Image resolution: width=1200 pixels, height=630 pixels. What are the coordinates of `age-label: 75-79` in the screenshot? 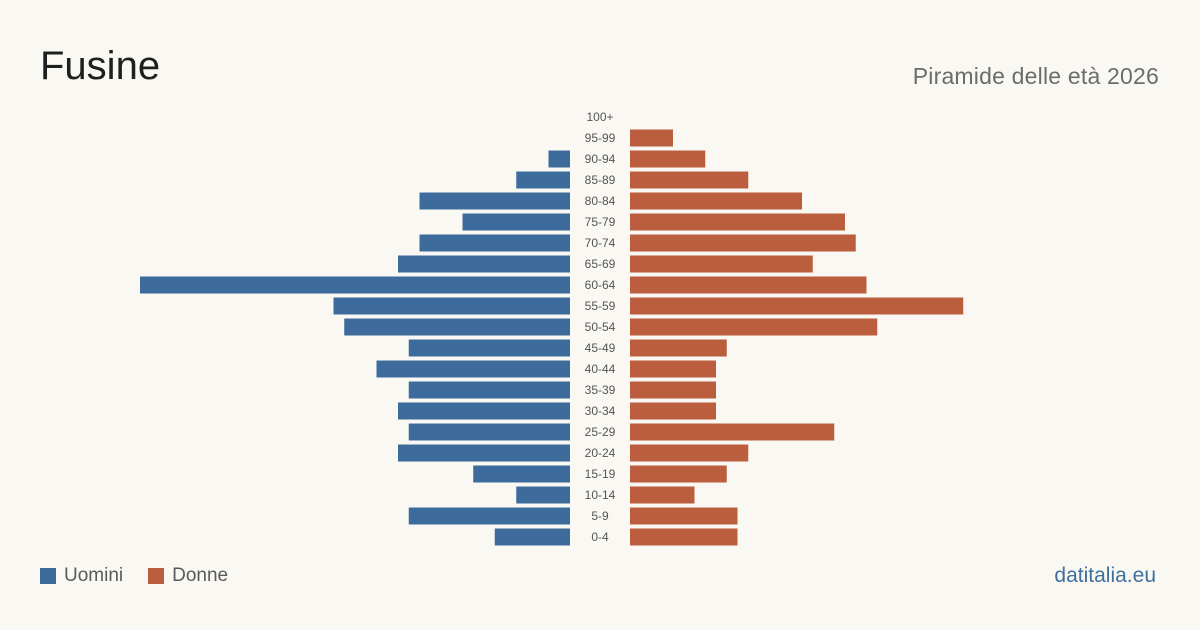 It's located at (600, 222).